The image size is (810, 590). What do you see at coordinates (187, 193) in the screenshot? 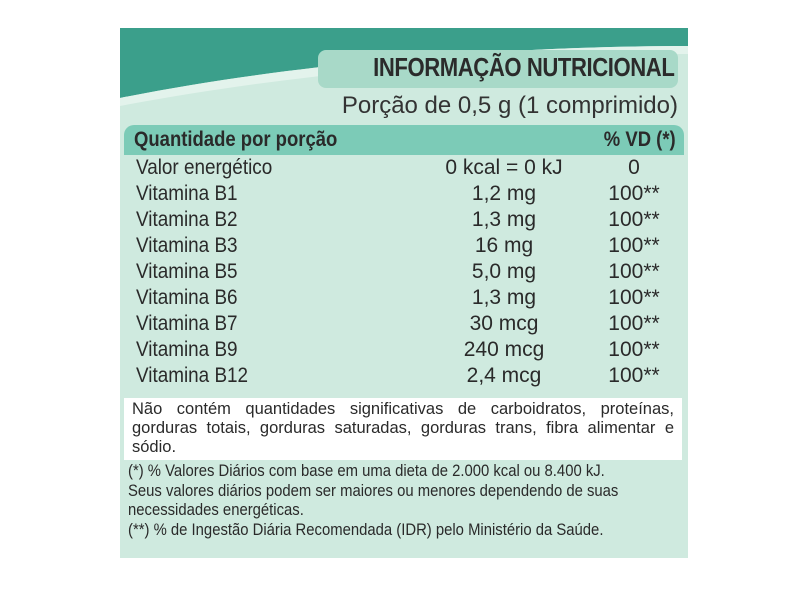
I see `nutrient-name: Vitamina B1` at bounding box center [187, 193].